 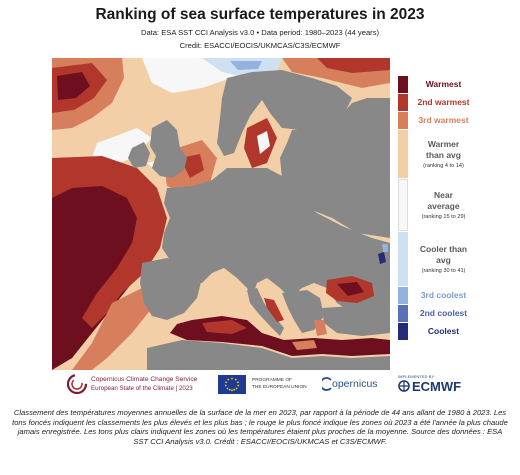 What do you see at coordinates (356, 321) in the screenshot?
I see `land-turkey` at bounding box center [356, 321].